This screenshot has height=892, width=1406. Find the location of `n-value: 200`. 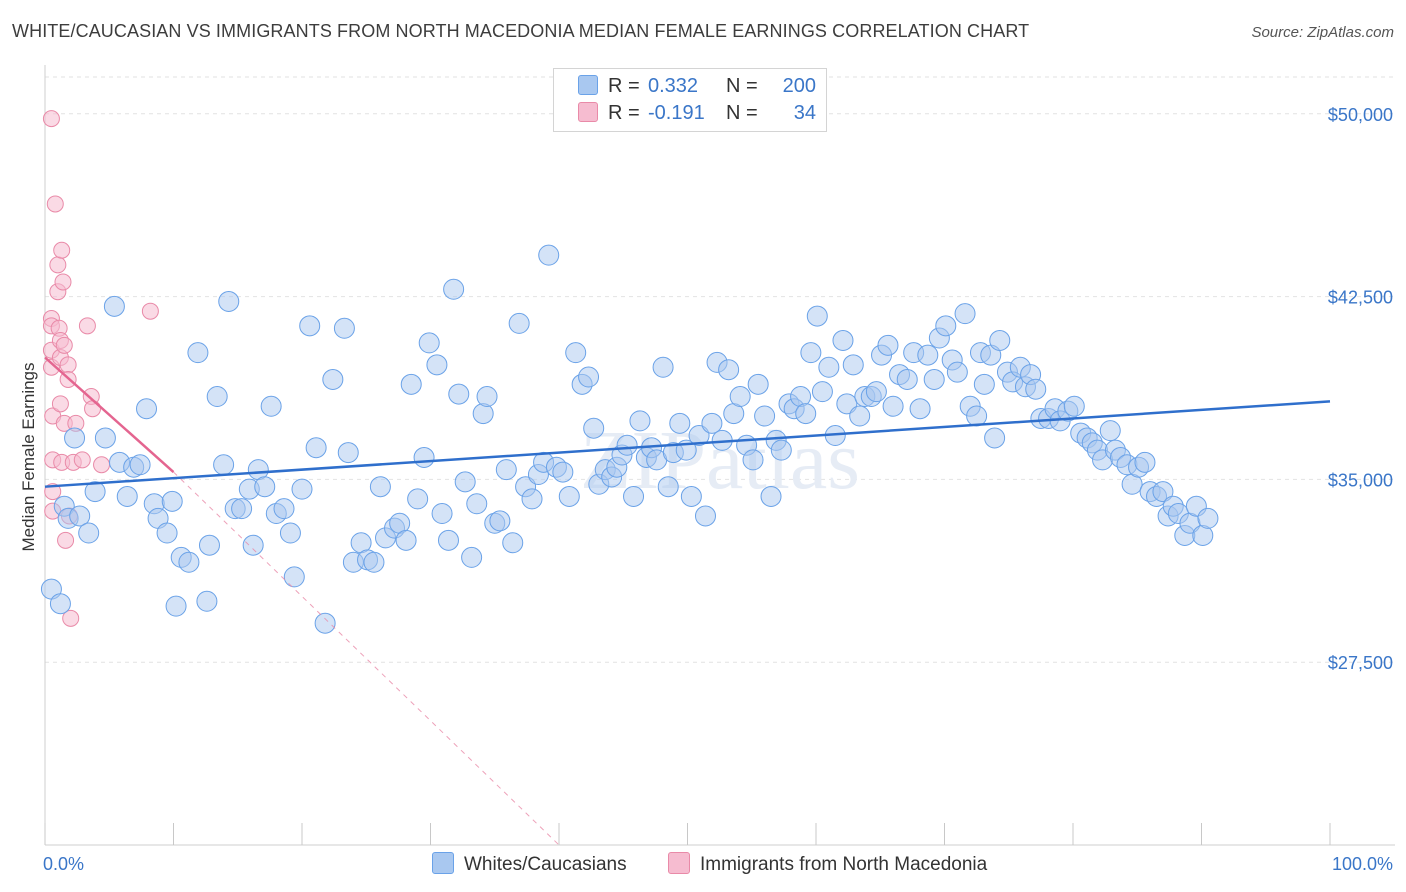

n-value: 200 is located at coordinates (799, 86).